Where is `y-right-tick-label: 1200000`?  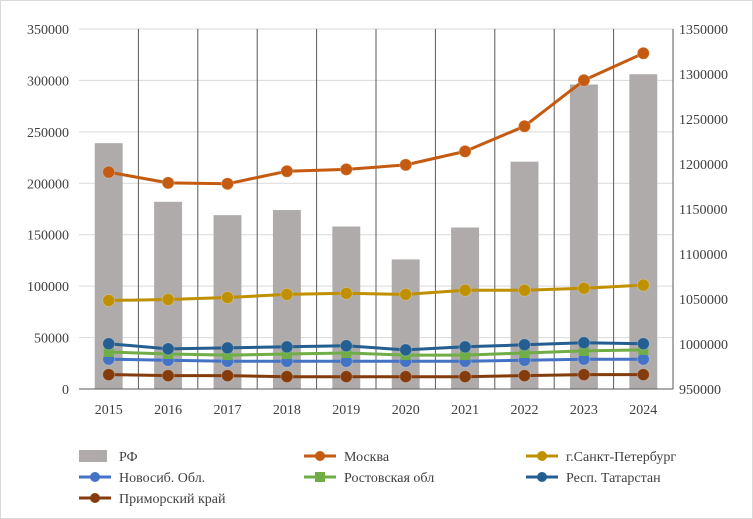
y-right-tick-label: 1200000 is located at coordinates (703, 165).